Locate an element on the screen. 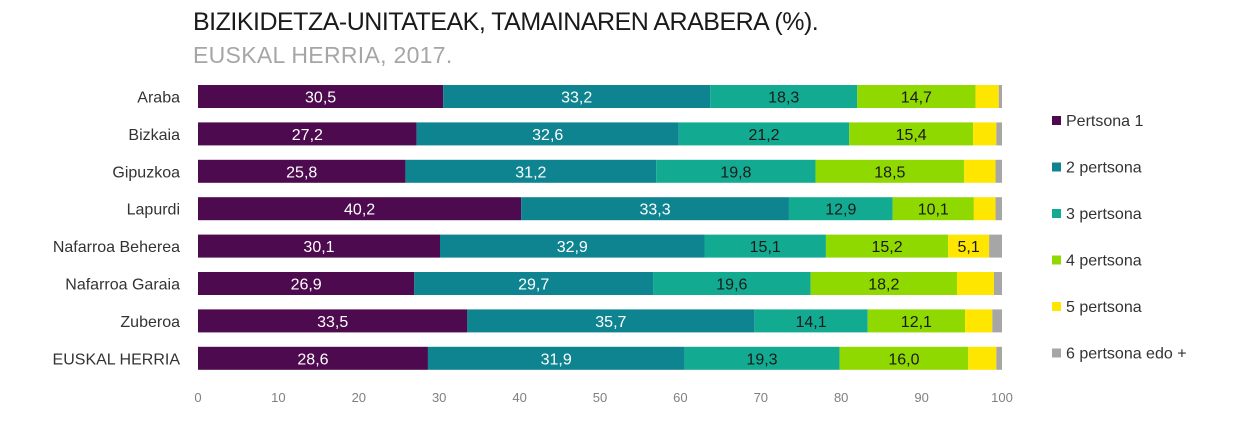 The height and width of the screenshot is (437, 1237). x-tick-label: 70 is located at coordinates (761, 397).